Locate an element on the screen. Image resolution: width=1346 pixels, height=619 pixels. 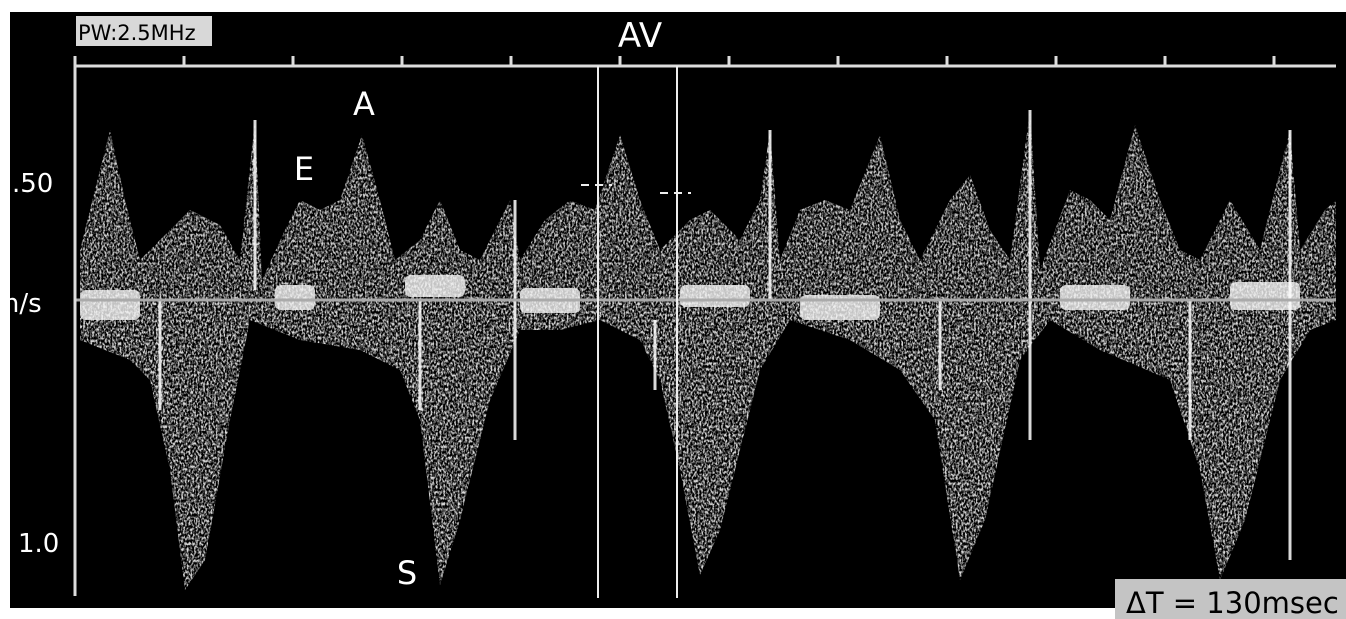
measurement-box is located at coordinates (1230, 599).